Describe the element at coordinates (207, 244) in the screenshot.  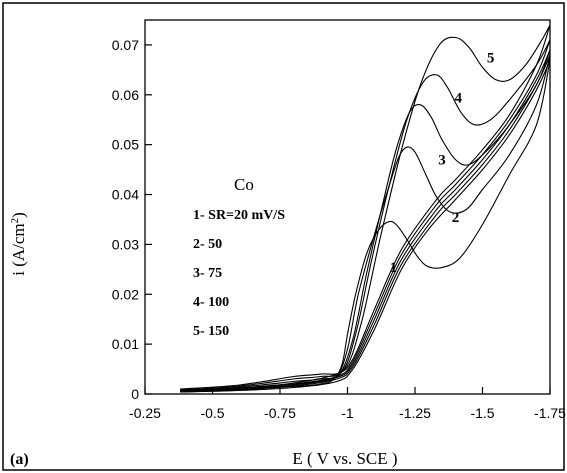
I see `legend-line-2: 2- 50` at that location.